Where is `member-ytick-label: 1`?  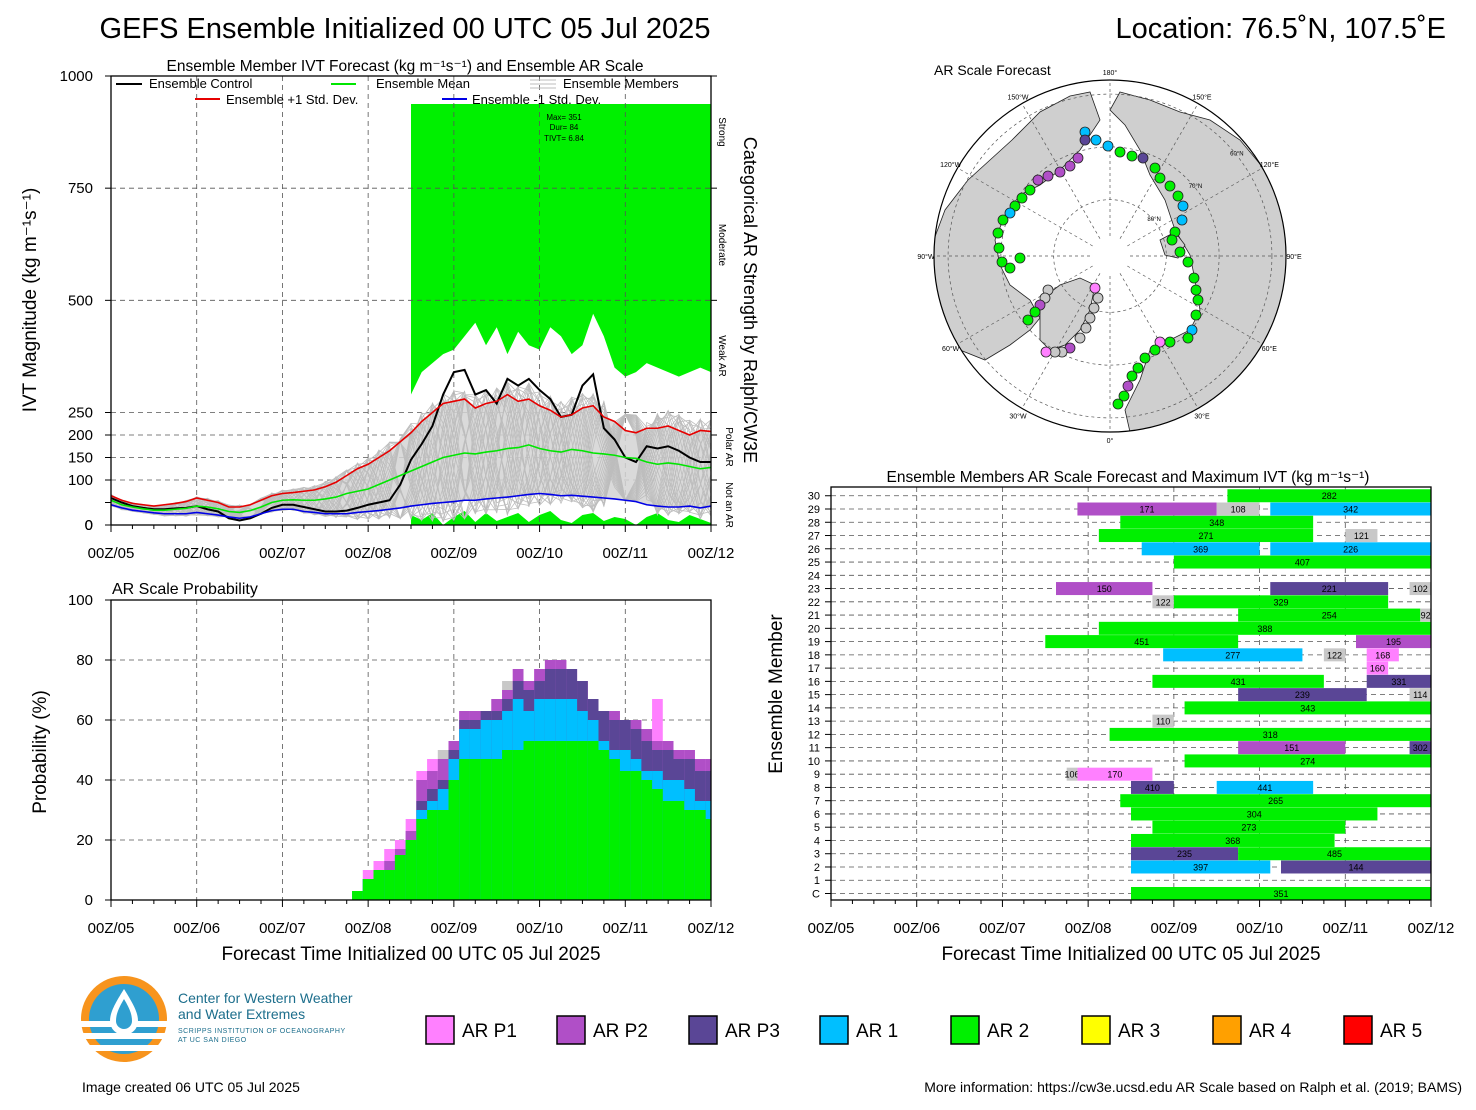
member-ytick-label: 1 is located at coordinates (817, 881).